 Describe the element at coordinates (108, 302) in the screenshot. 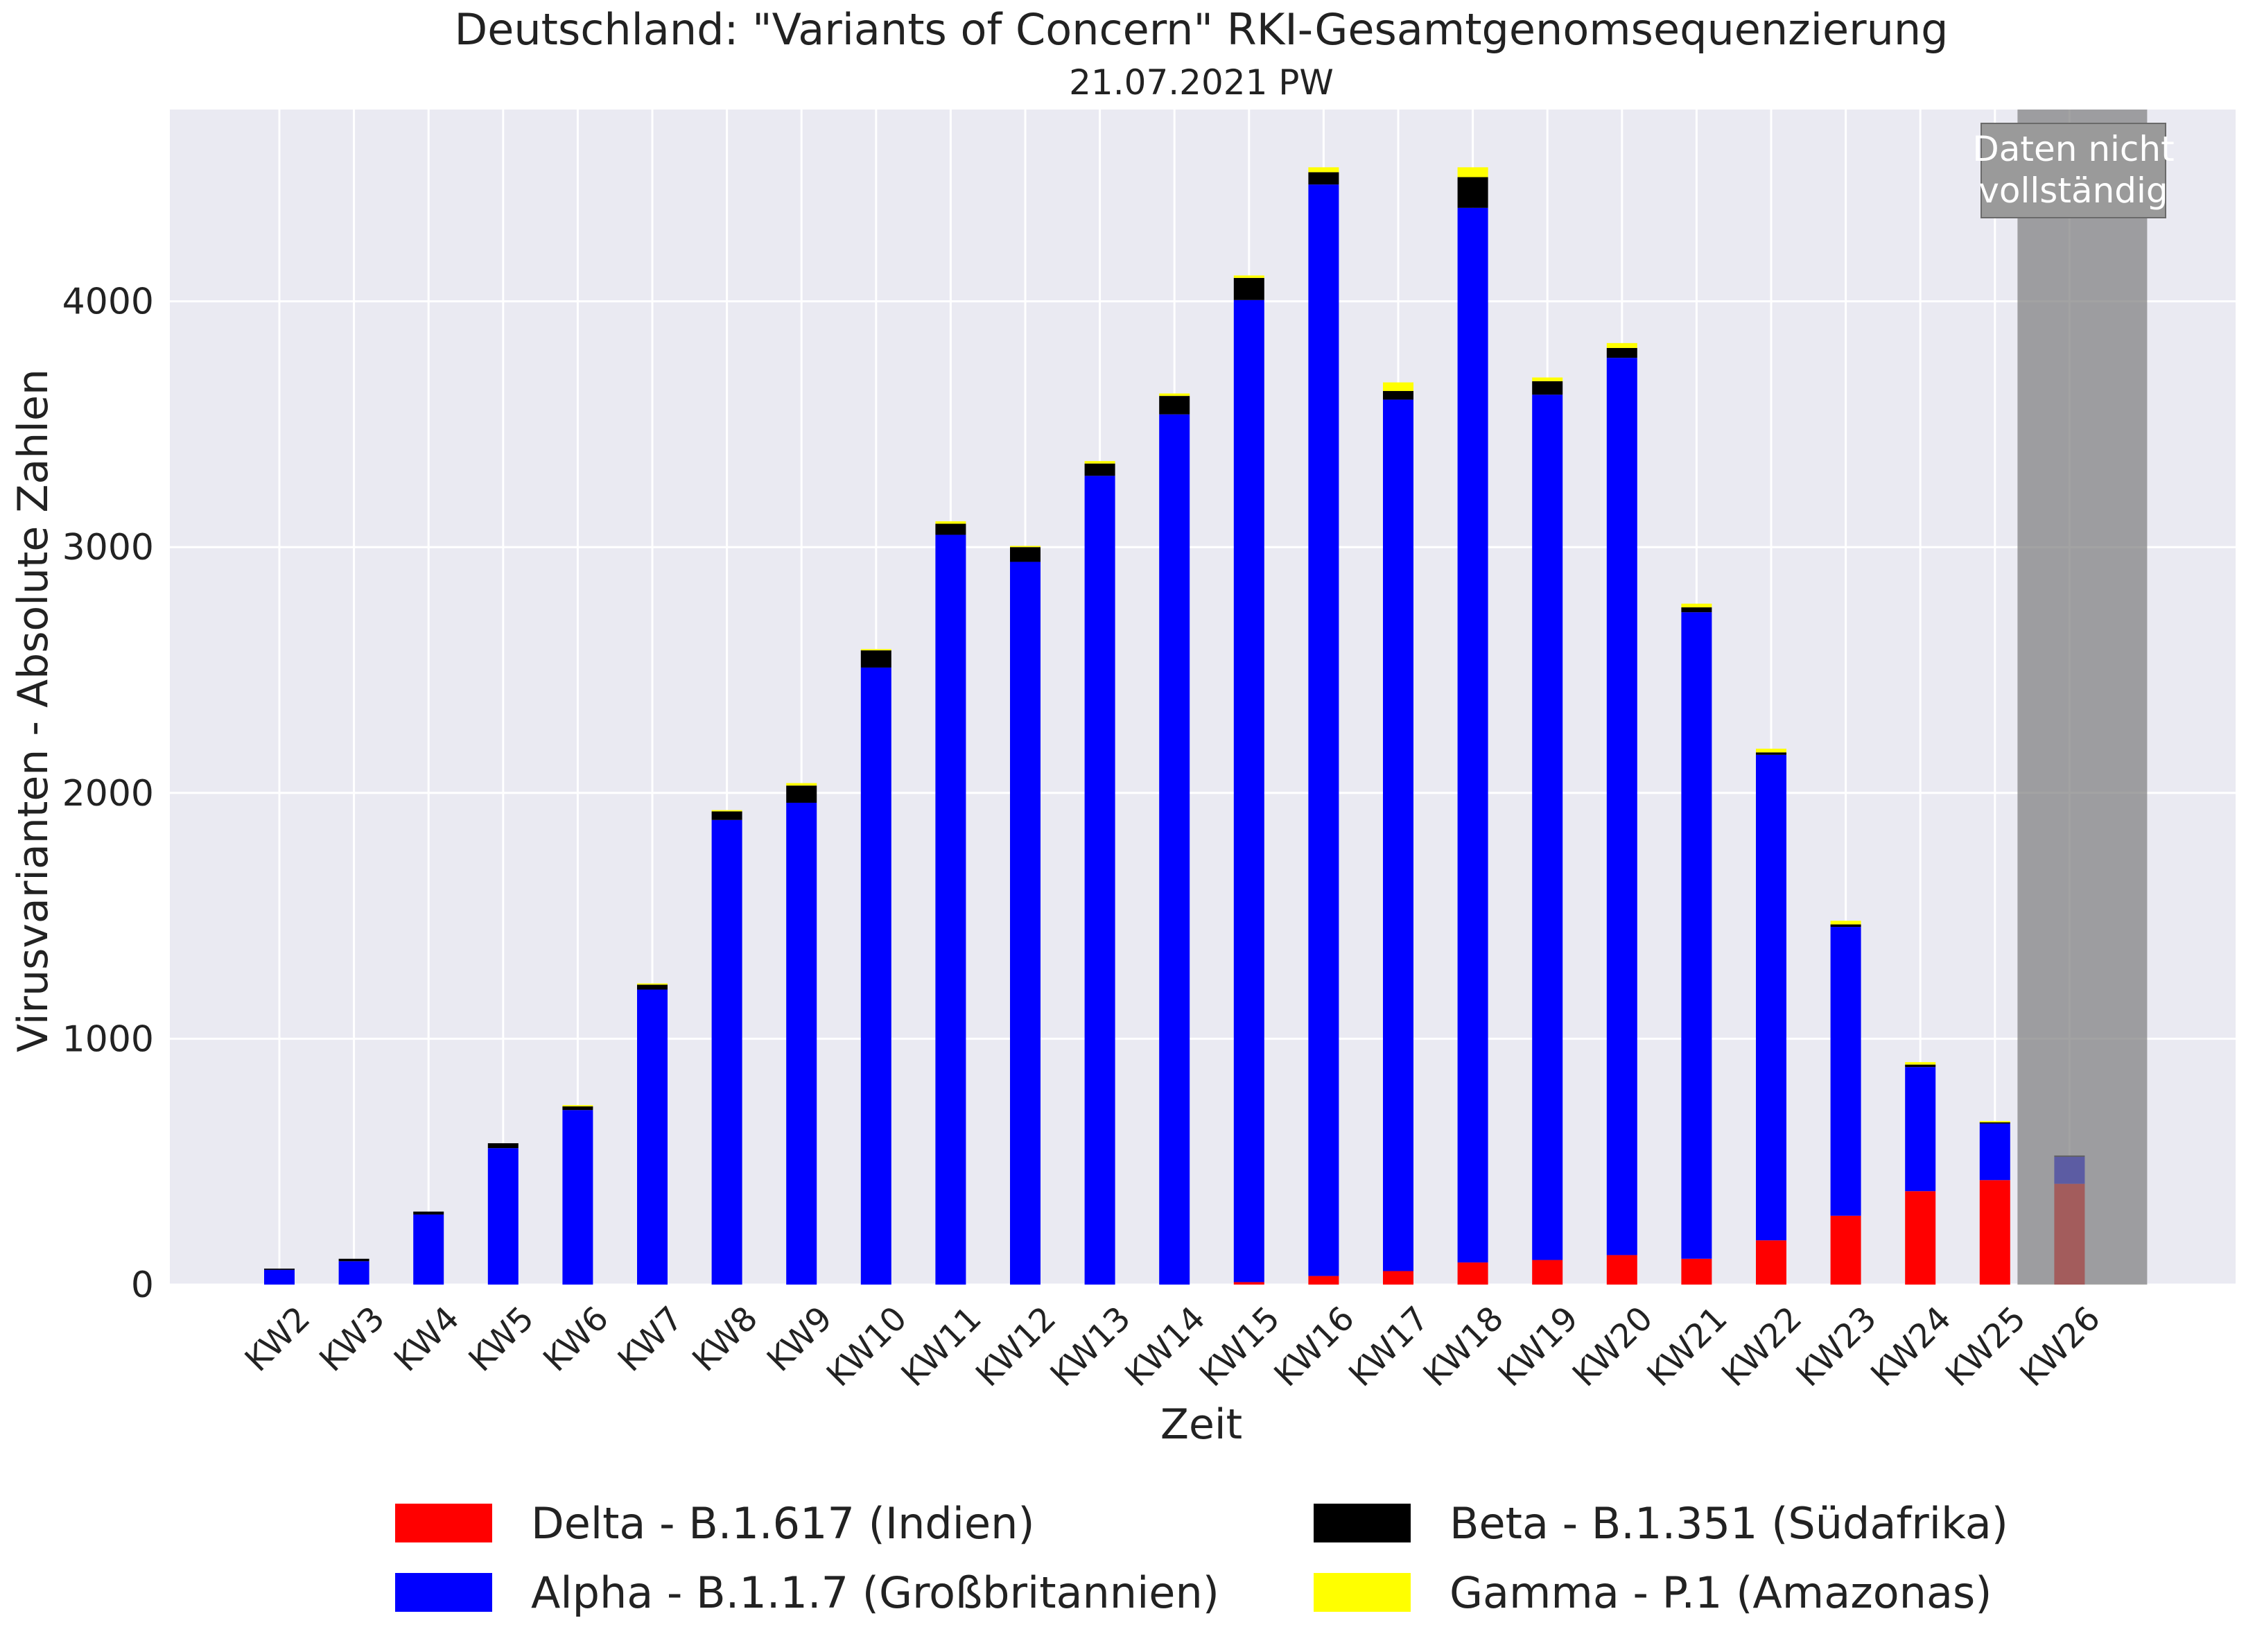

I see `y-tick-label: 4000` at that location.